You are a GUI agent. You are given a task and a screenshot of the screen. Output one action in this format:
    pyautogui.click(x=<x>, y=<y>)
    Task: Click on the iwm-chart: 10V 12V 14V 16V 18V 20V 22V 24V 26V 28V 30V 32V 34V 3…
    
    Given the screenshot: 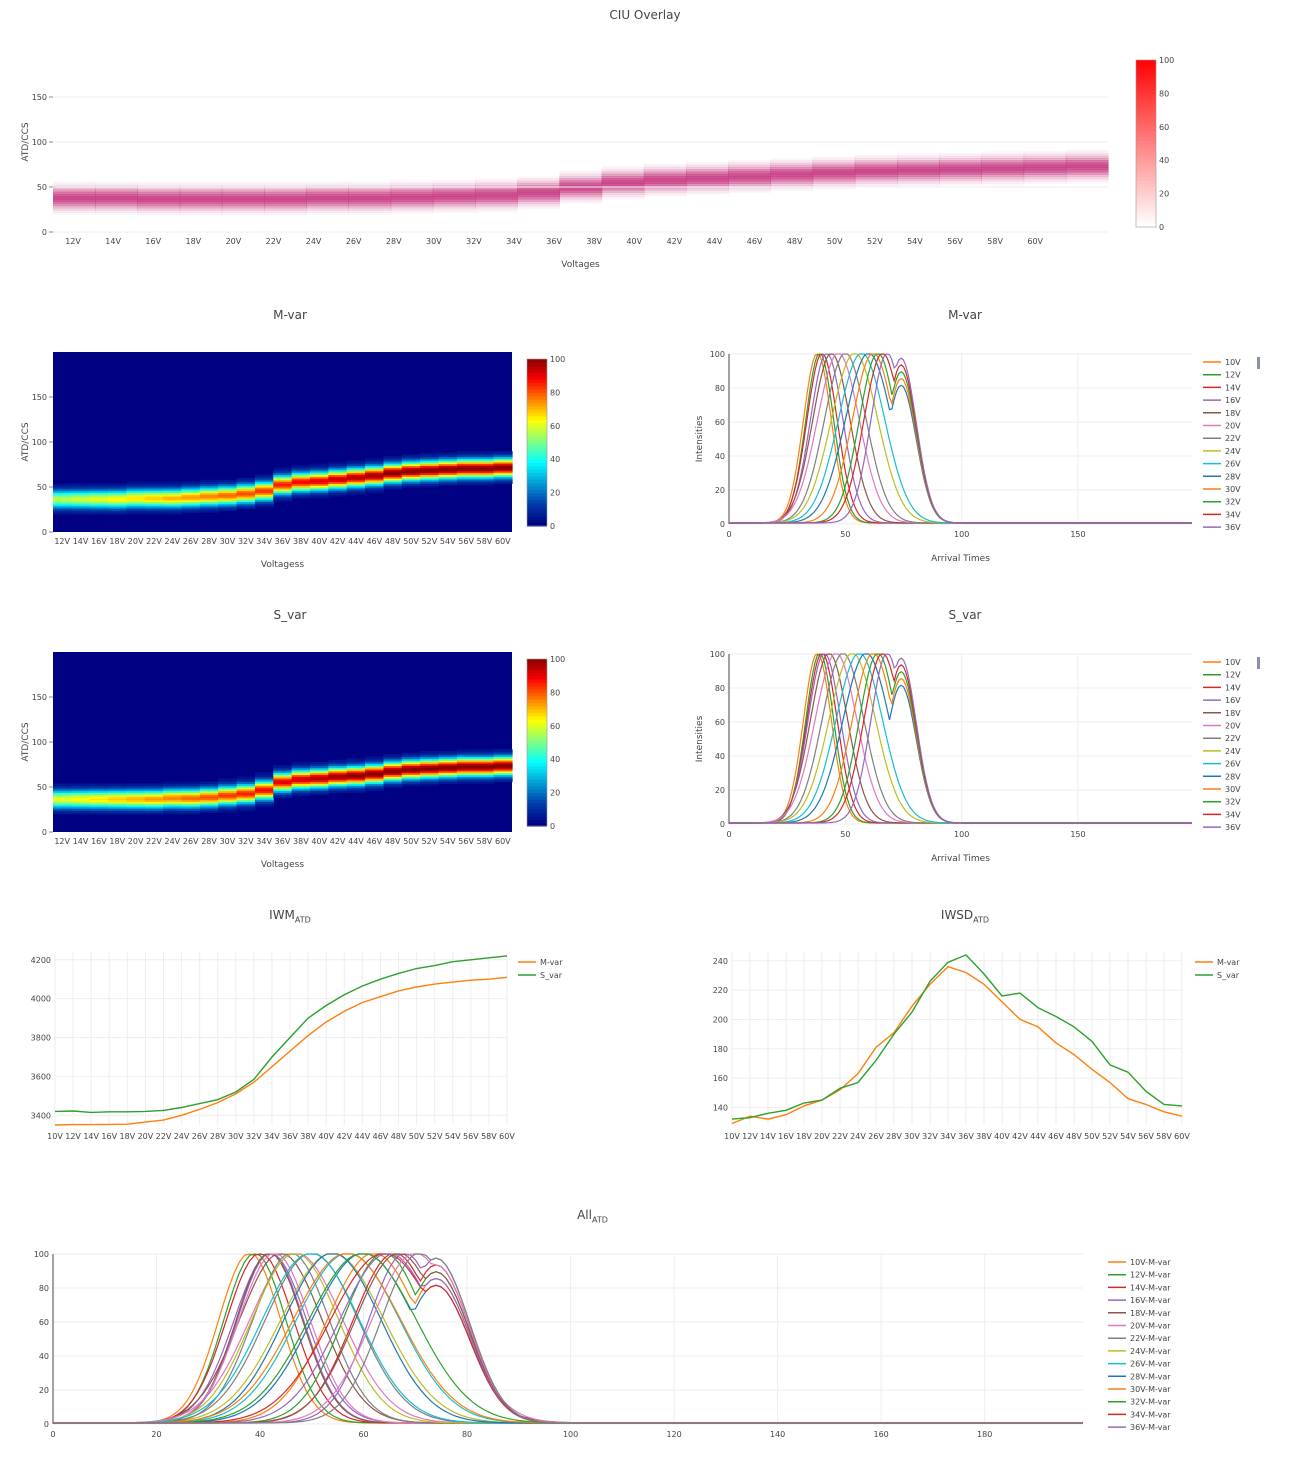 What is the action you would take?
    pyautogui.click(x=322, y=1040)
    